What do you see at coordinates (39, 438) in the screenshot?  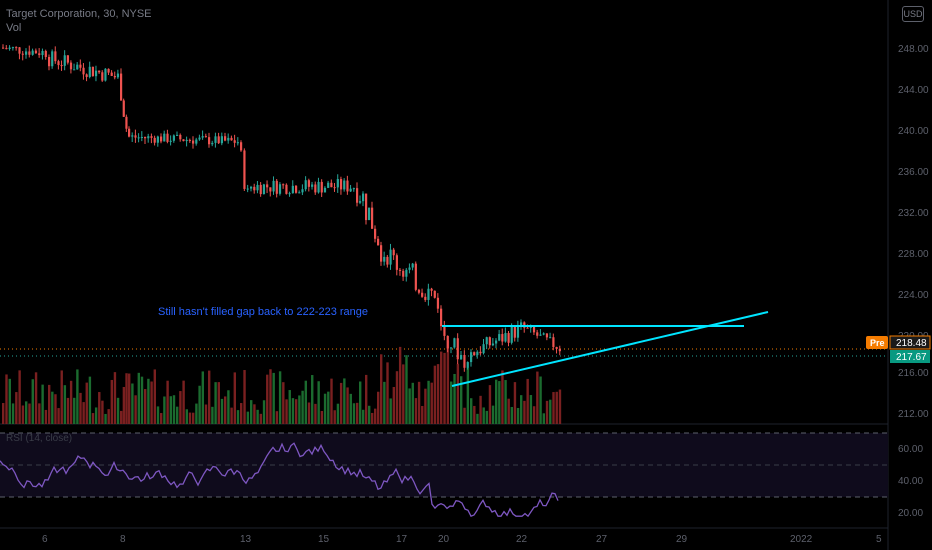 I see `rsi-label: RSI (14, close)` at bounding box center [39, 438].